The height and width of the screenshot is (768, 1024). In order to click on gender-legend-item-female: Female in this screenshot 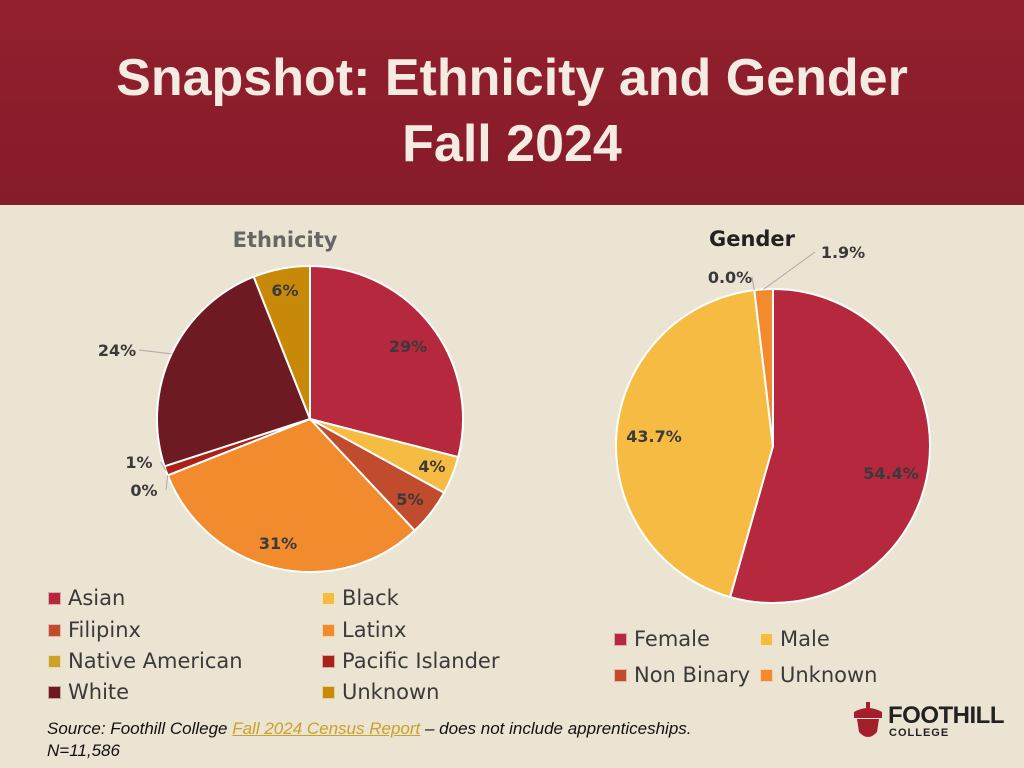, I will do `click(662, 639)`.